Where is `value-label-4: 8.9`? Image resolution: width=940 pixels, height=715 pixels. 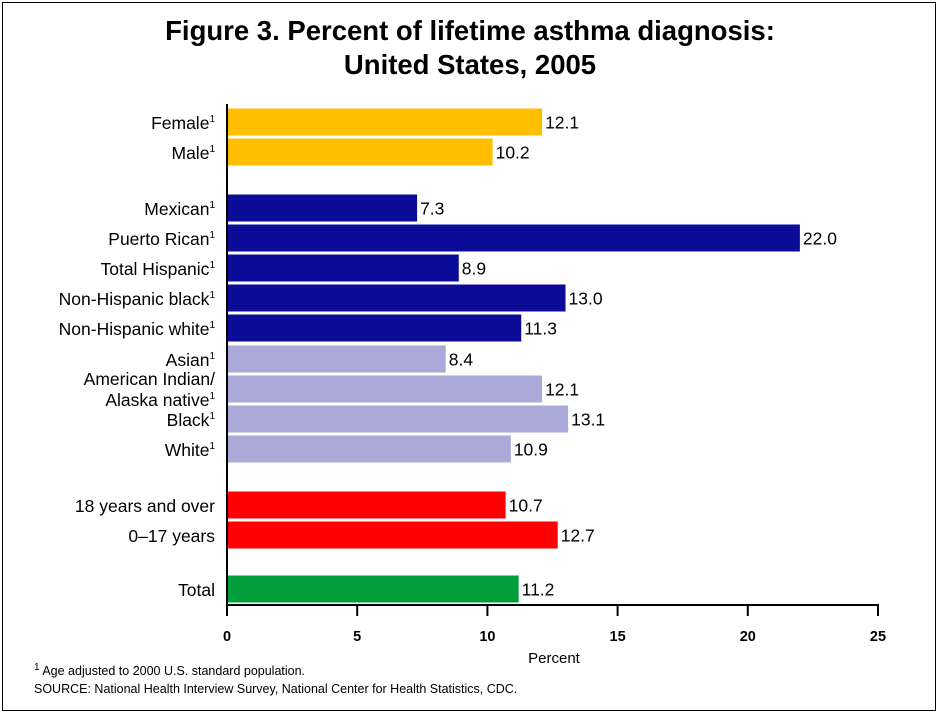
value-label-4: 8.9 is located at coordinates (474, 269).